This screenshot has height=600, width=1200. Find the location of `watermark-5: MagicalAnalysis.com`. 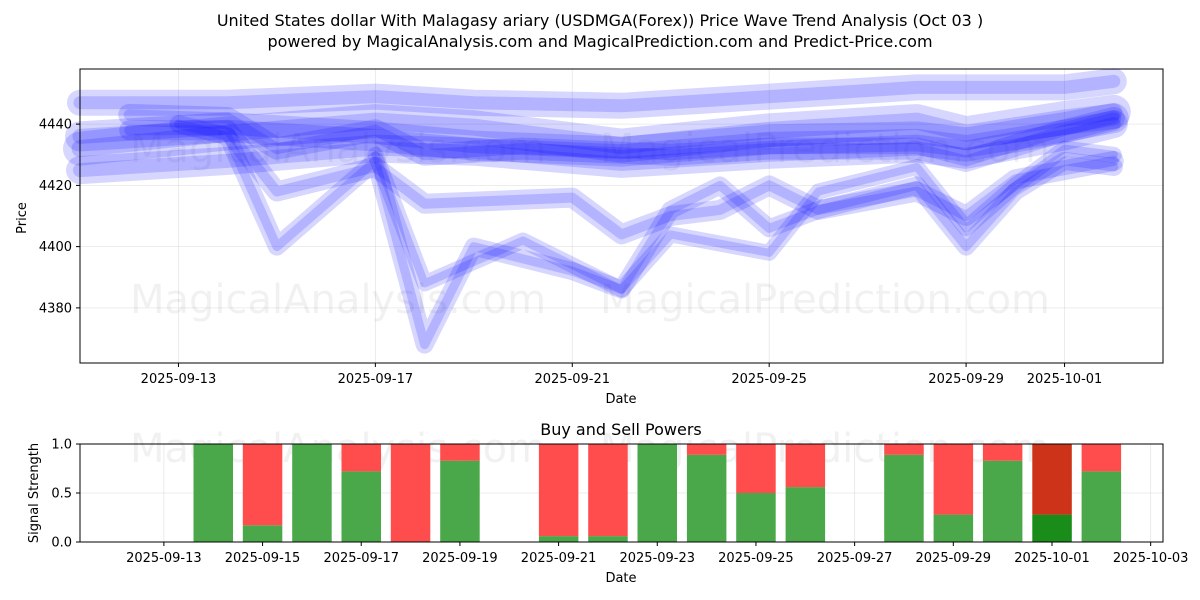

watermark-5: MagicalAnalysis.com is located at coordinates (338, 449).